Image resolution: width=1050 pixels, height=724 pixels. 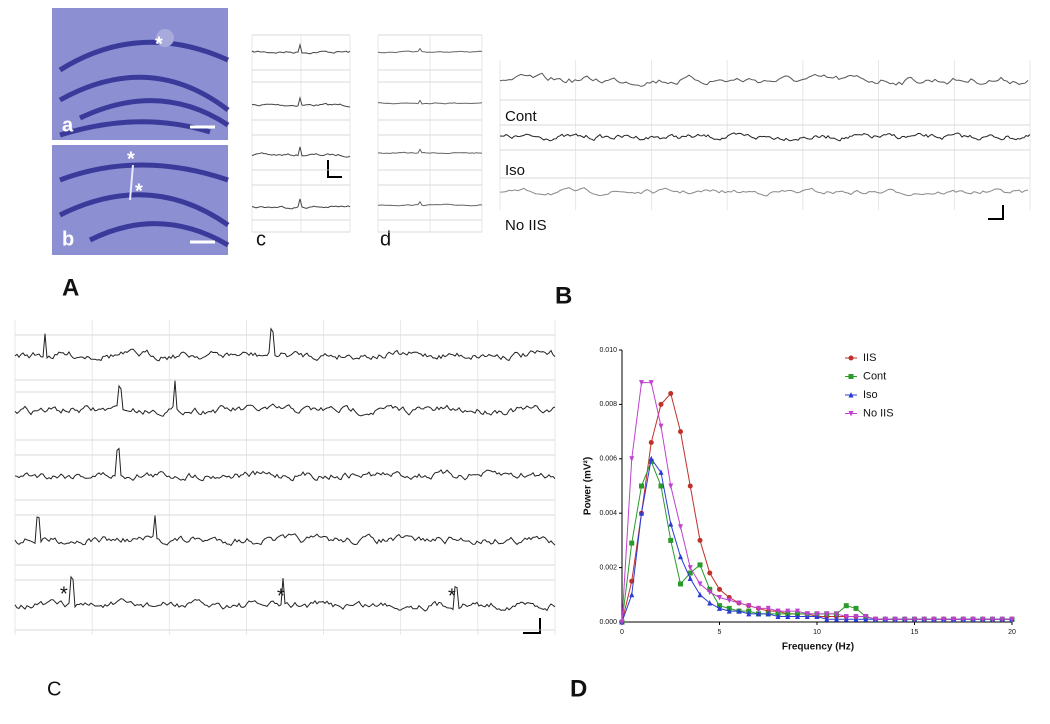 What do you see at coordinates (608, 622) in the screenshot?
I see `y-tick-label: 0.000` at bounding box center [608, 622].